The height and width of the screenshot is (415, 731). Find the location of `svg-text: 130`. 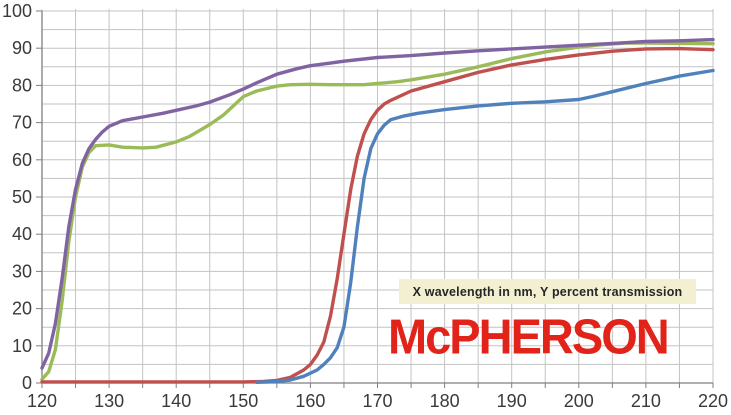

svg-text: 130 is located at coordinates (109, 401).